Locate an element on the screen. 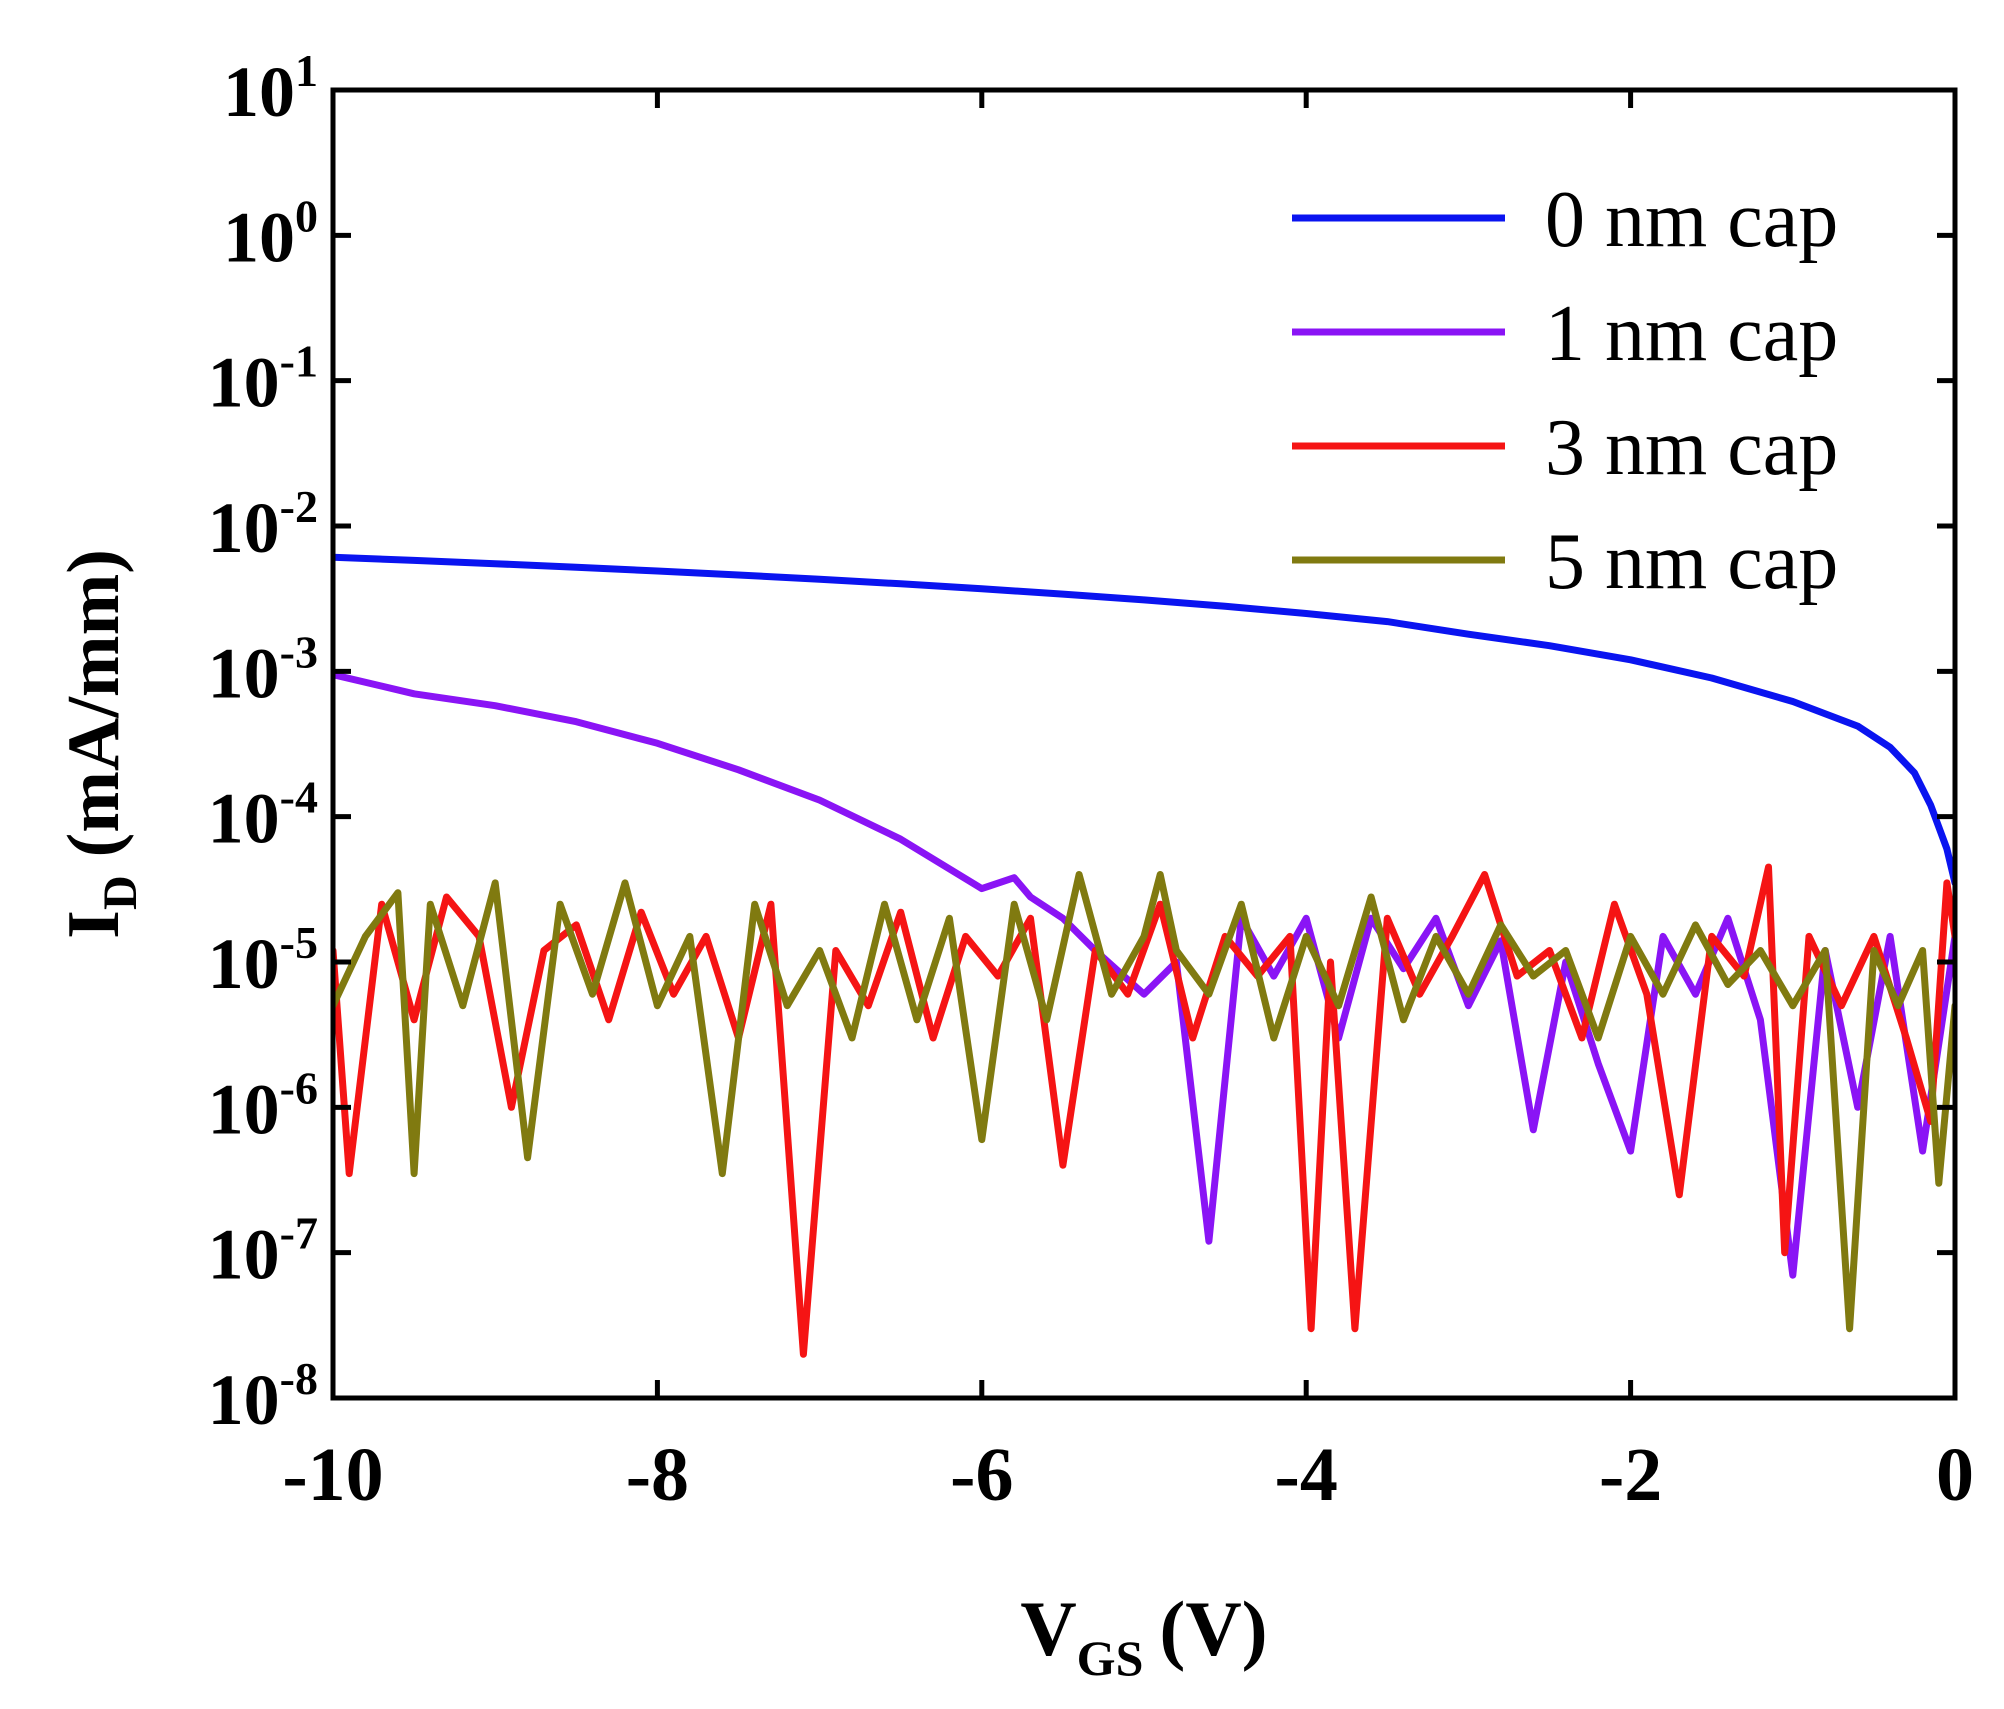  y-tick-label: 10⁻⁸ is located at coordinates (263, 1396).